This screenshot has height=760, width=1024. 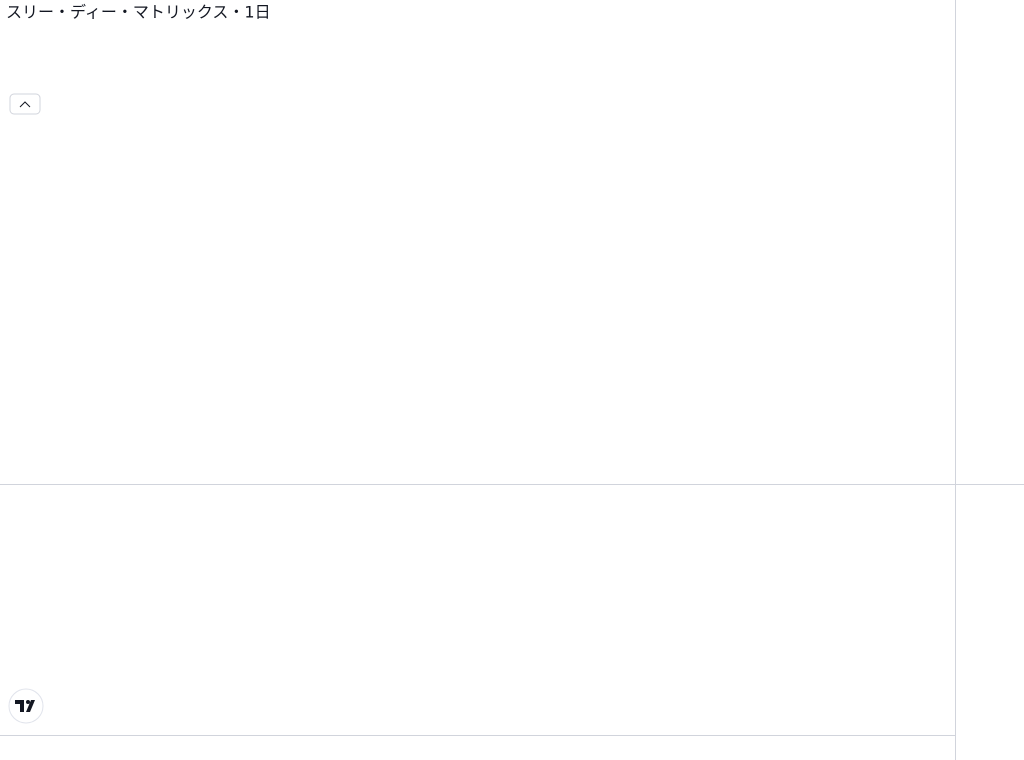 I want to click on chart-title: スリー・ディー・マトリックス・1日, so click(x=138, y=12).